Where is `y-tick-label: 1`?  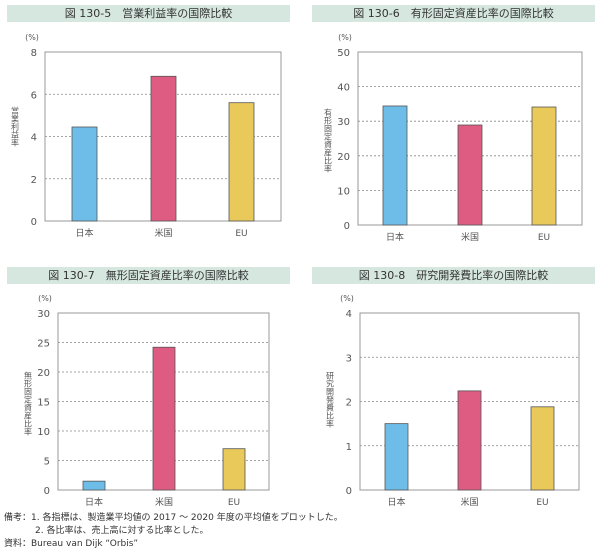 y-tick-label: 1 is located at coordinates (349, 447).